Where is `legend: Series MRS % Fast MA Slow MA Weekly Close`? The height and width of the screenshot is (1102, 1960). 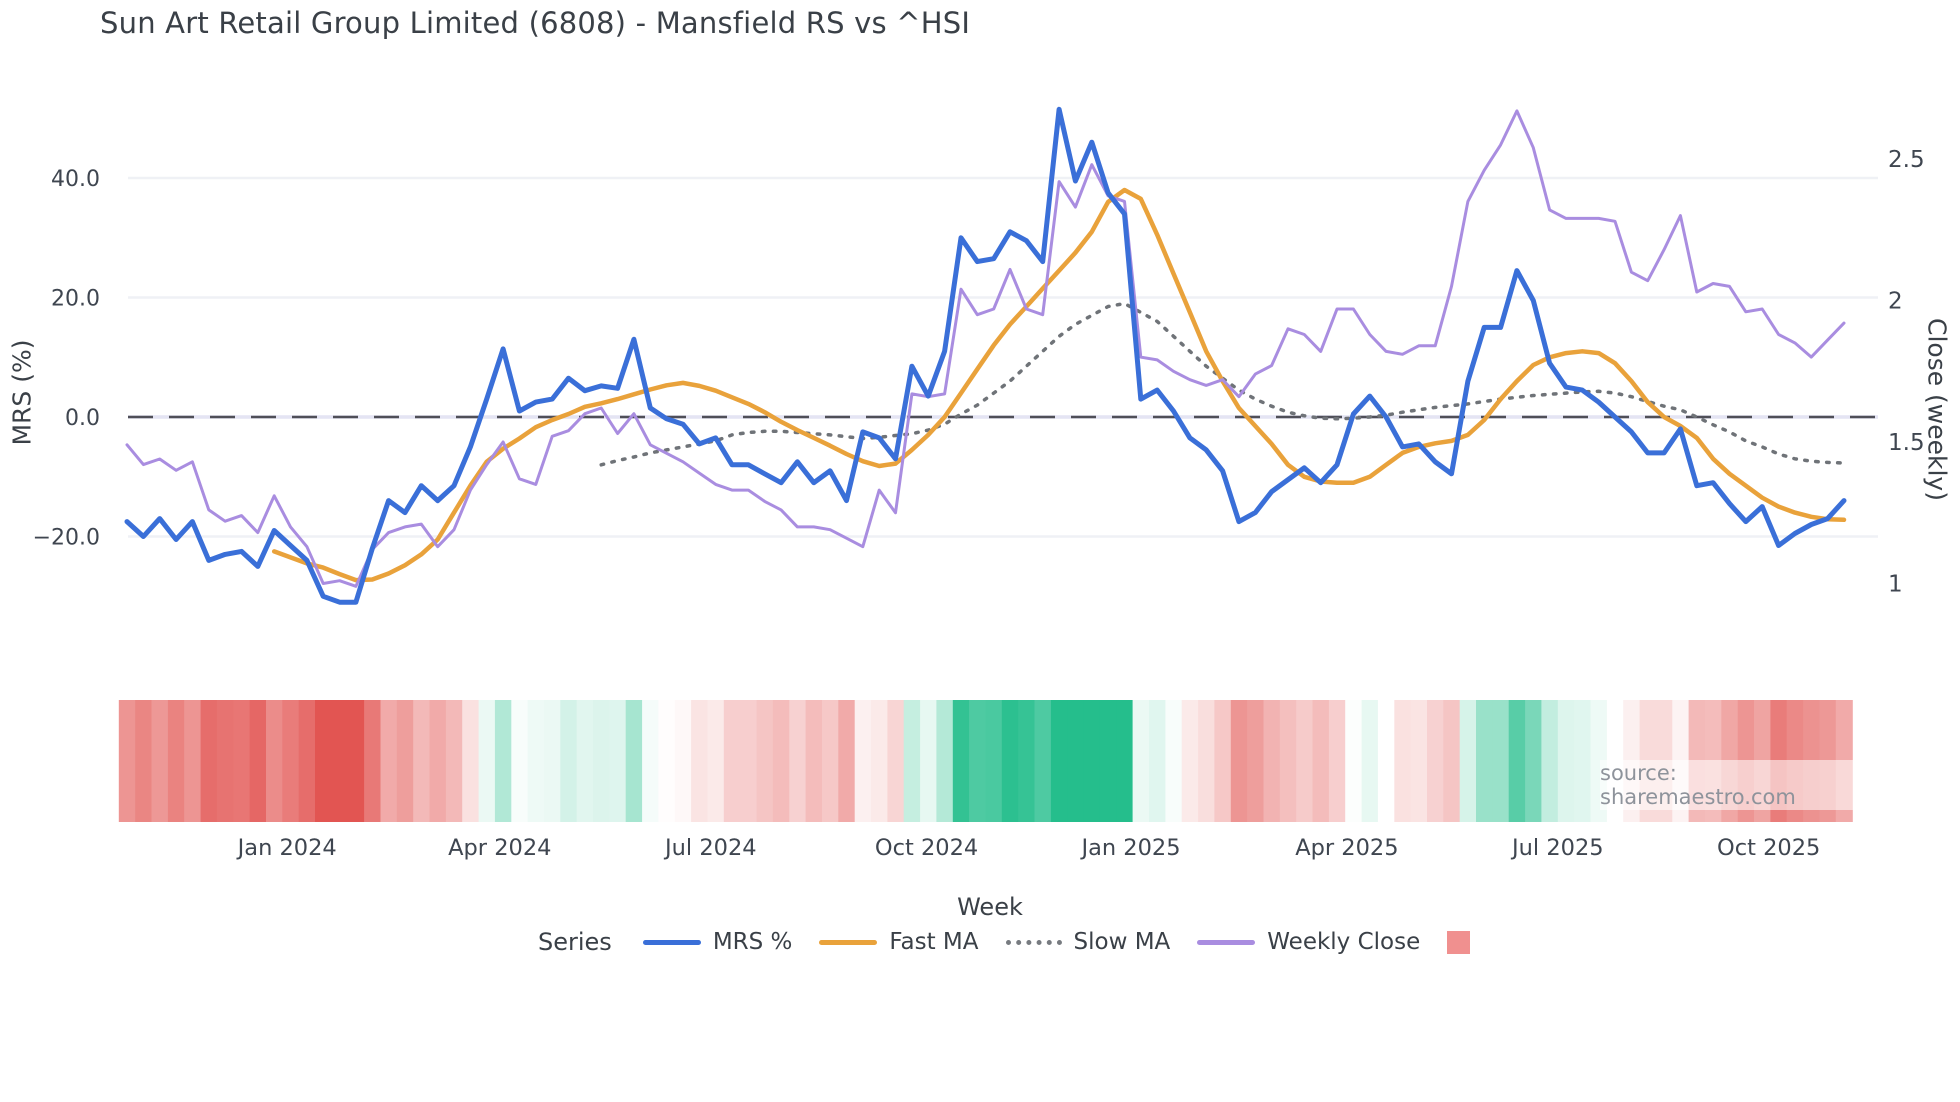 legend: Series MRS % Fast MA Slow MA Weekly Close is located at coordinates (1004, 942).